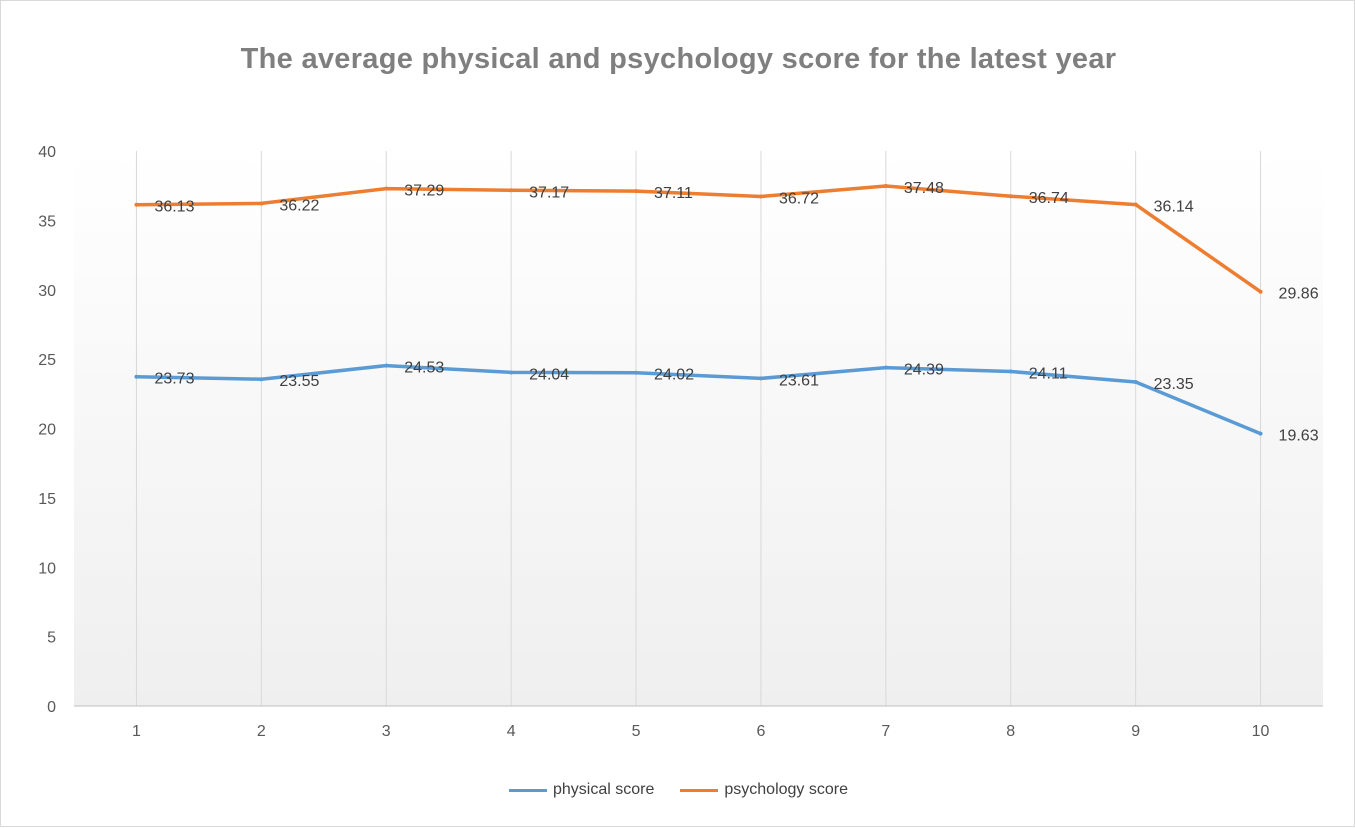 This screenshot has width=1355, height=828. Describe the element at coordinates (885, 731) in the screenshot. I see `x-tick-label: 7` at that location.